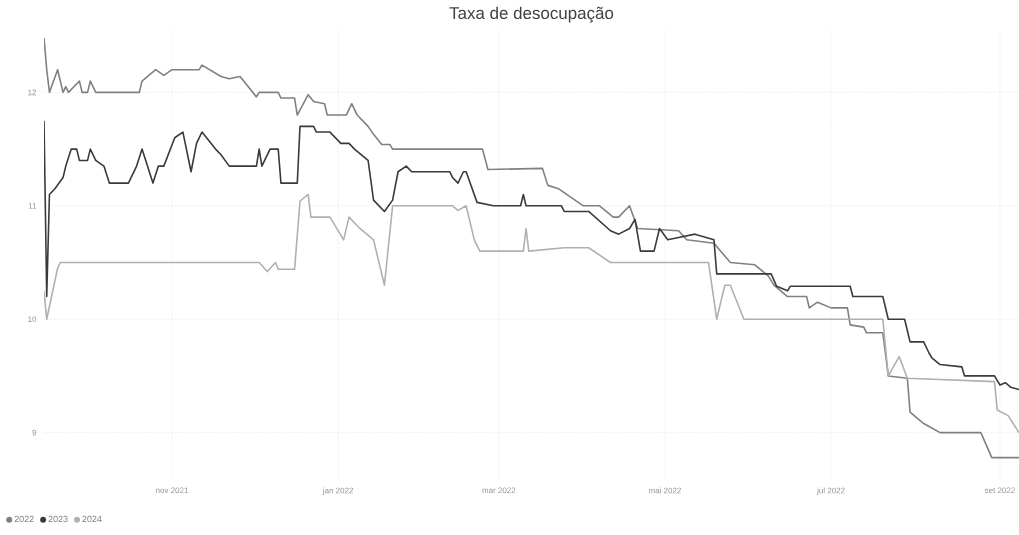 The image size is (1019, 535). What do you see at coordinates (58, 519) in the screenshot?
I see `legend-label: 2023` at bounding box center [58, 519].